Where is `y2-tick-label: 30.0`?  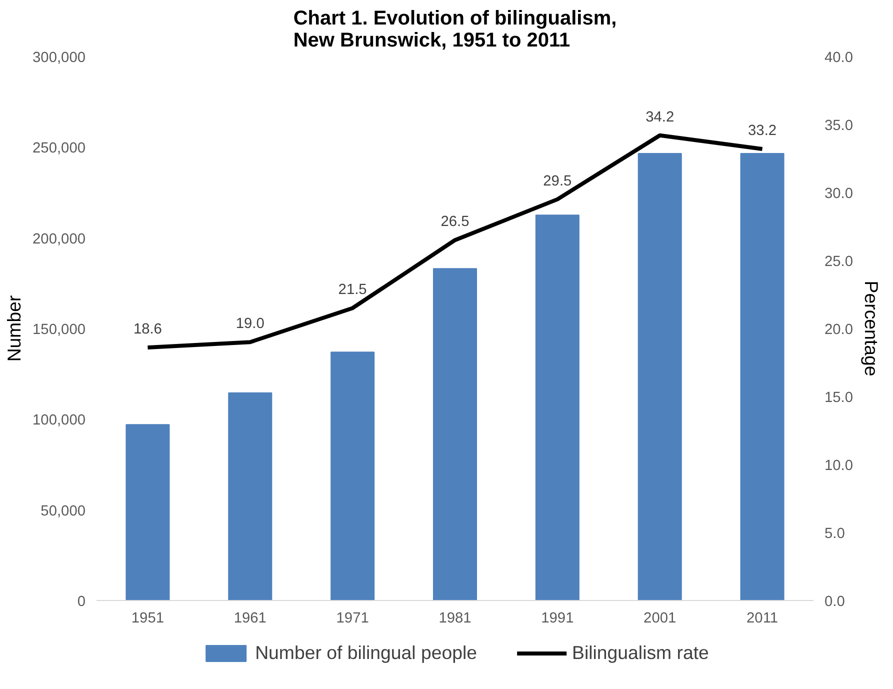
y2-tick-label: 30.0 is located at coordinates (839, 194).